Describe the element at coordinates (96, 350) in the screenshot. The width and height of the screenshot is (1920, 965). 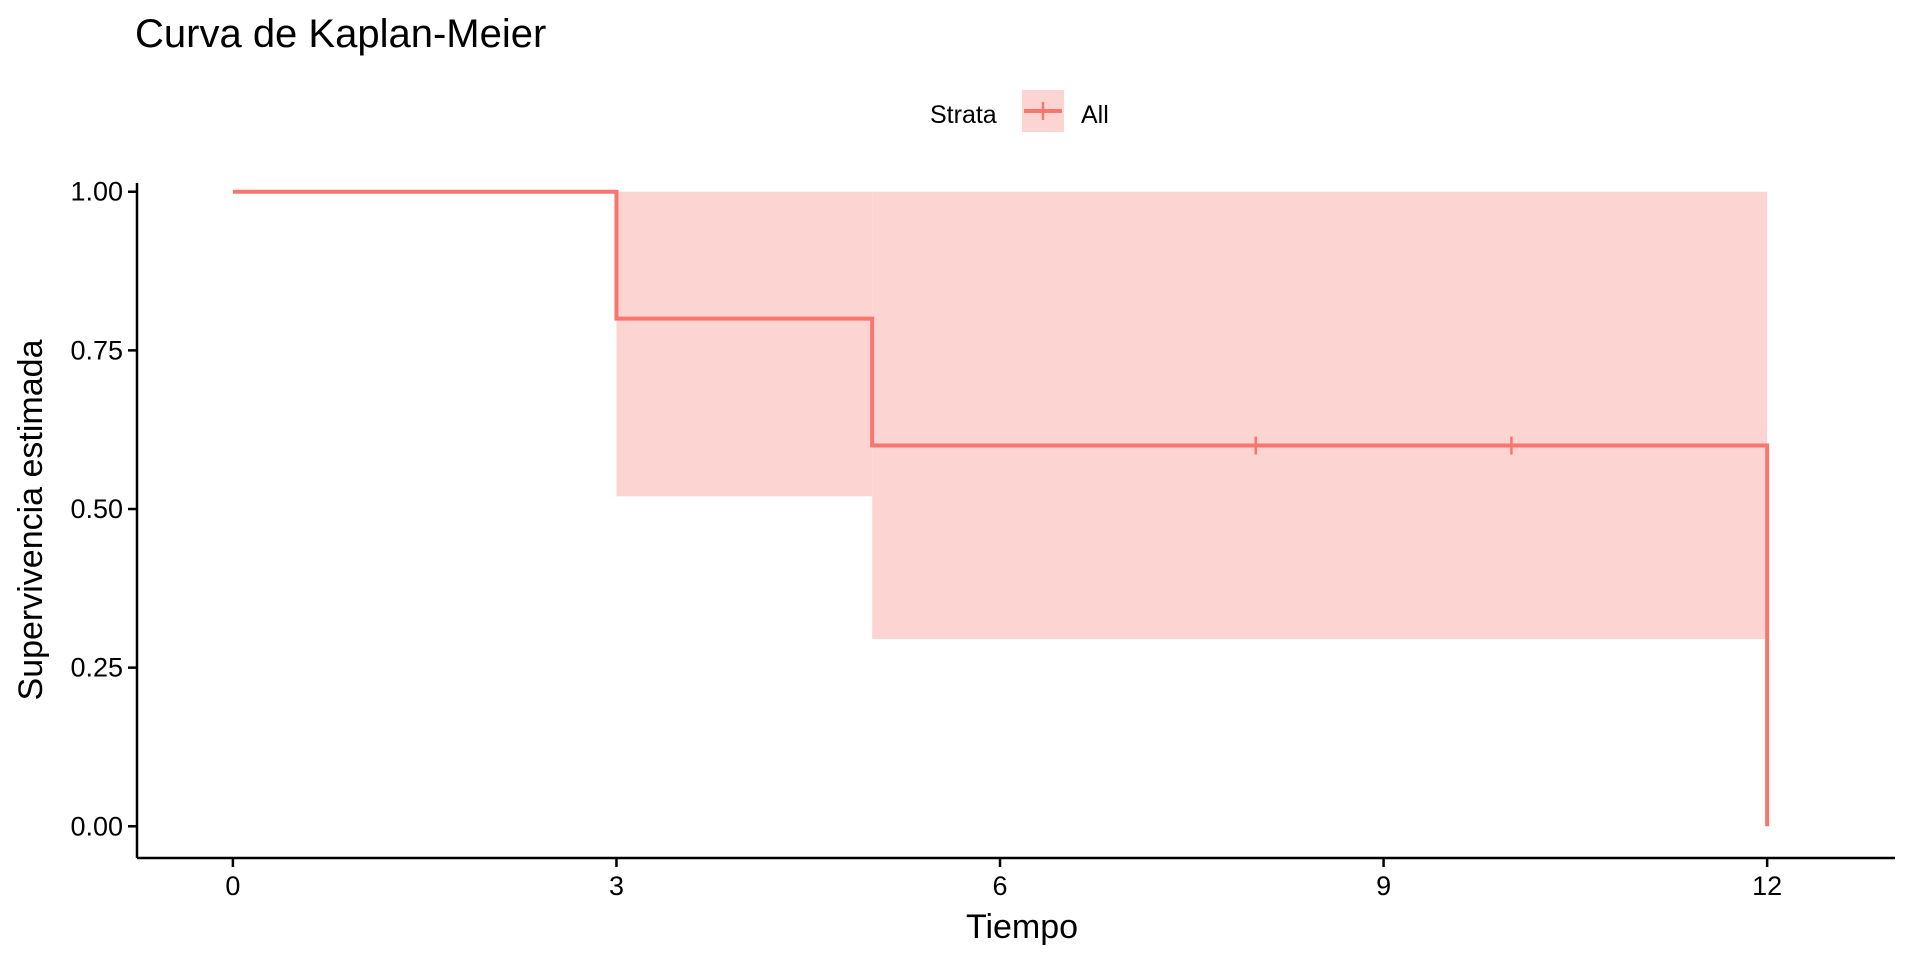
I see `y-tick-label: 0.75` at that location.